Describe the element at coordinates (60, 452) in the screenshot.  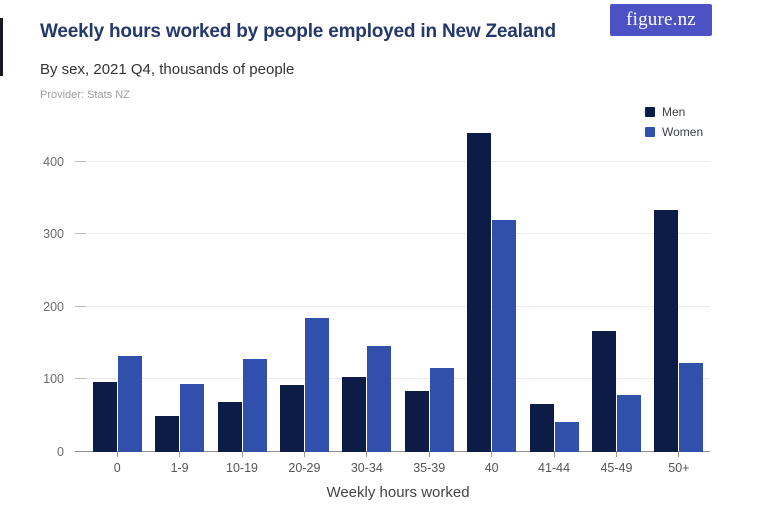
I see `y-axis-label: 0` at that location.